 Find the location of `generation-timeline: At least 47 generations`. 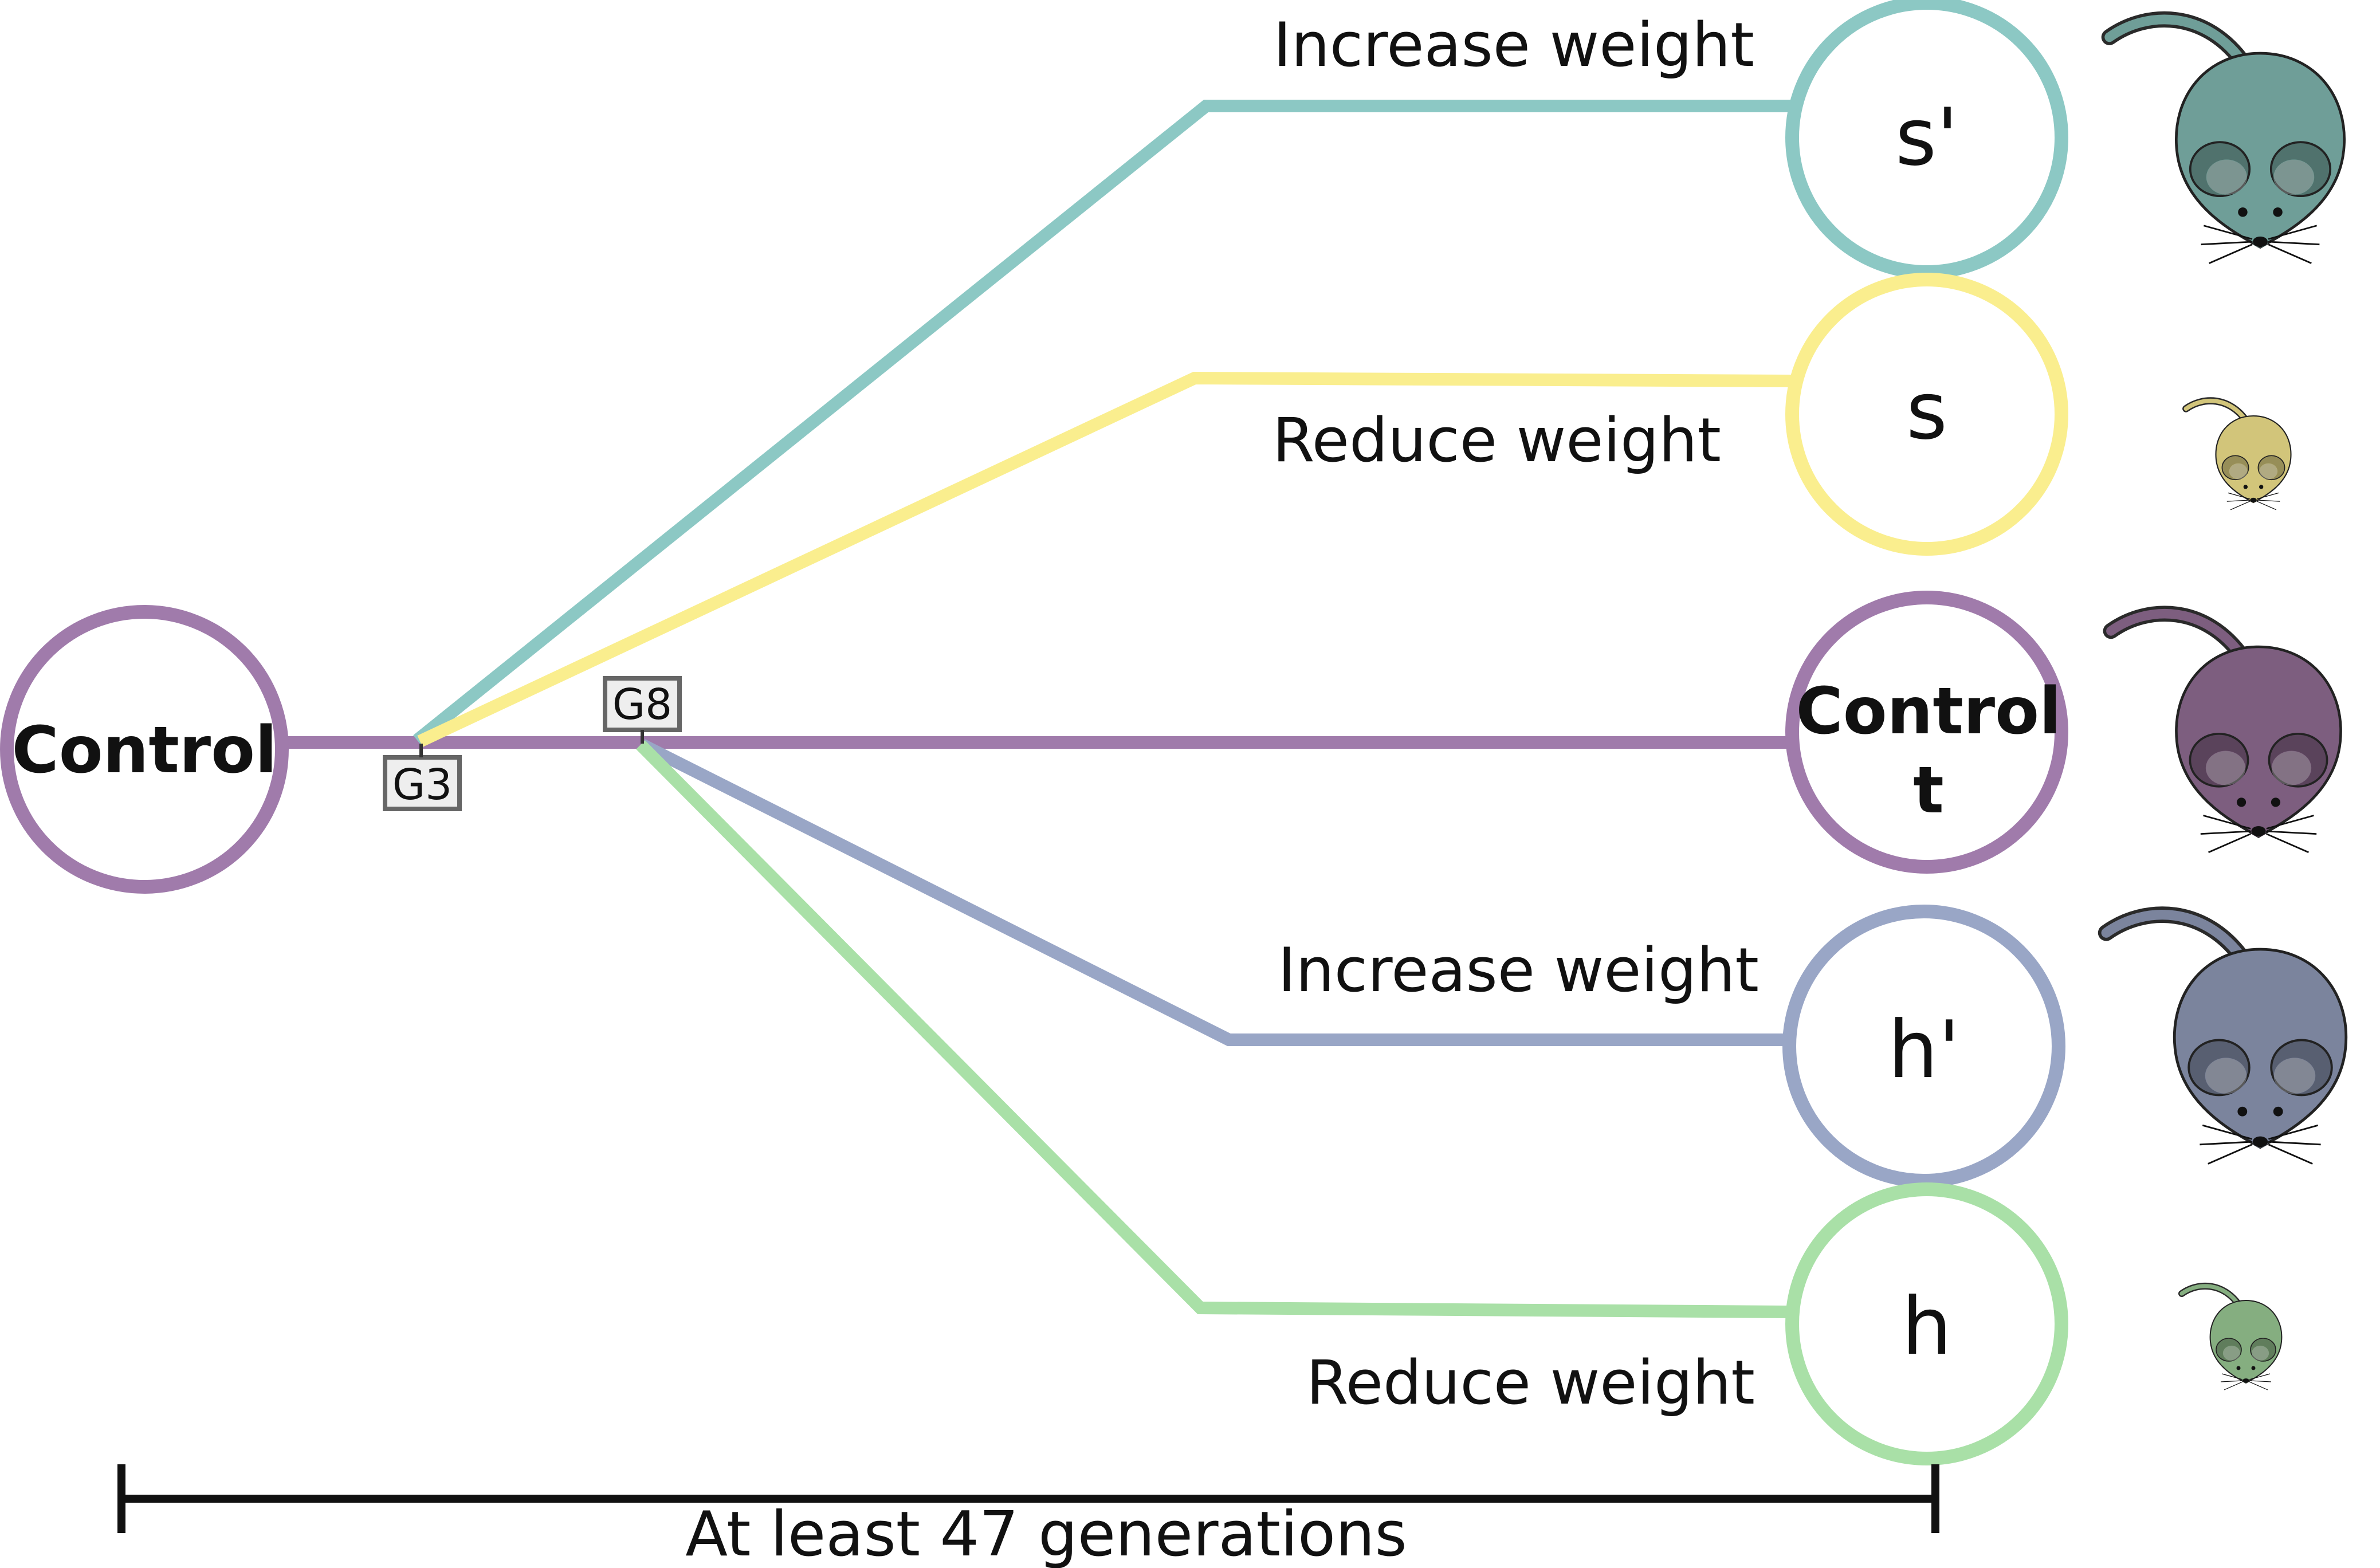

generation-timeline: At least 47 generations is located at coordinates (1028, 1516).